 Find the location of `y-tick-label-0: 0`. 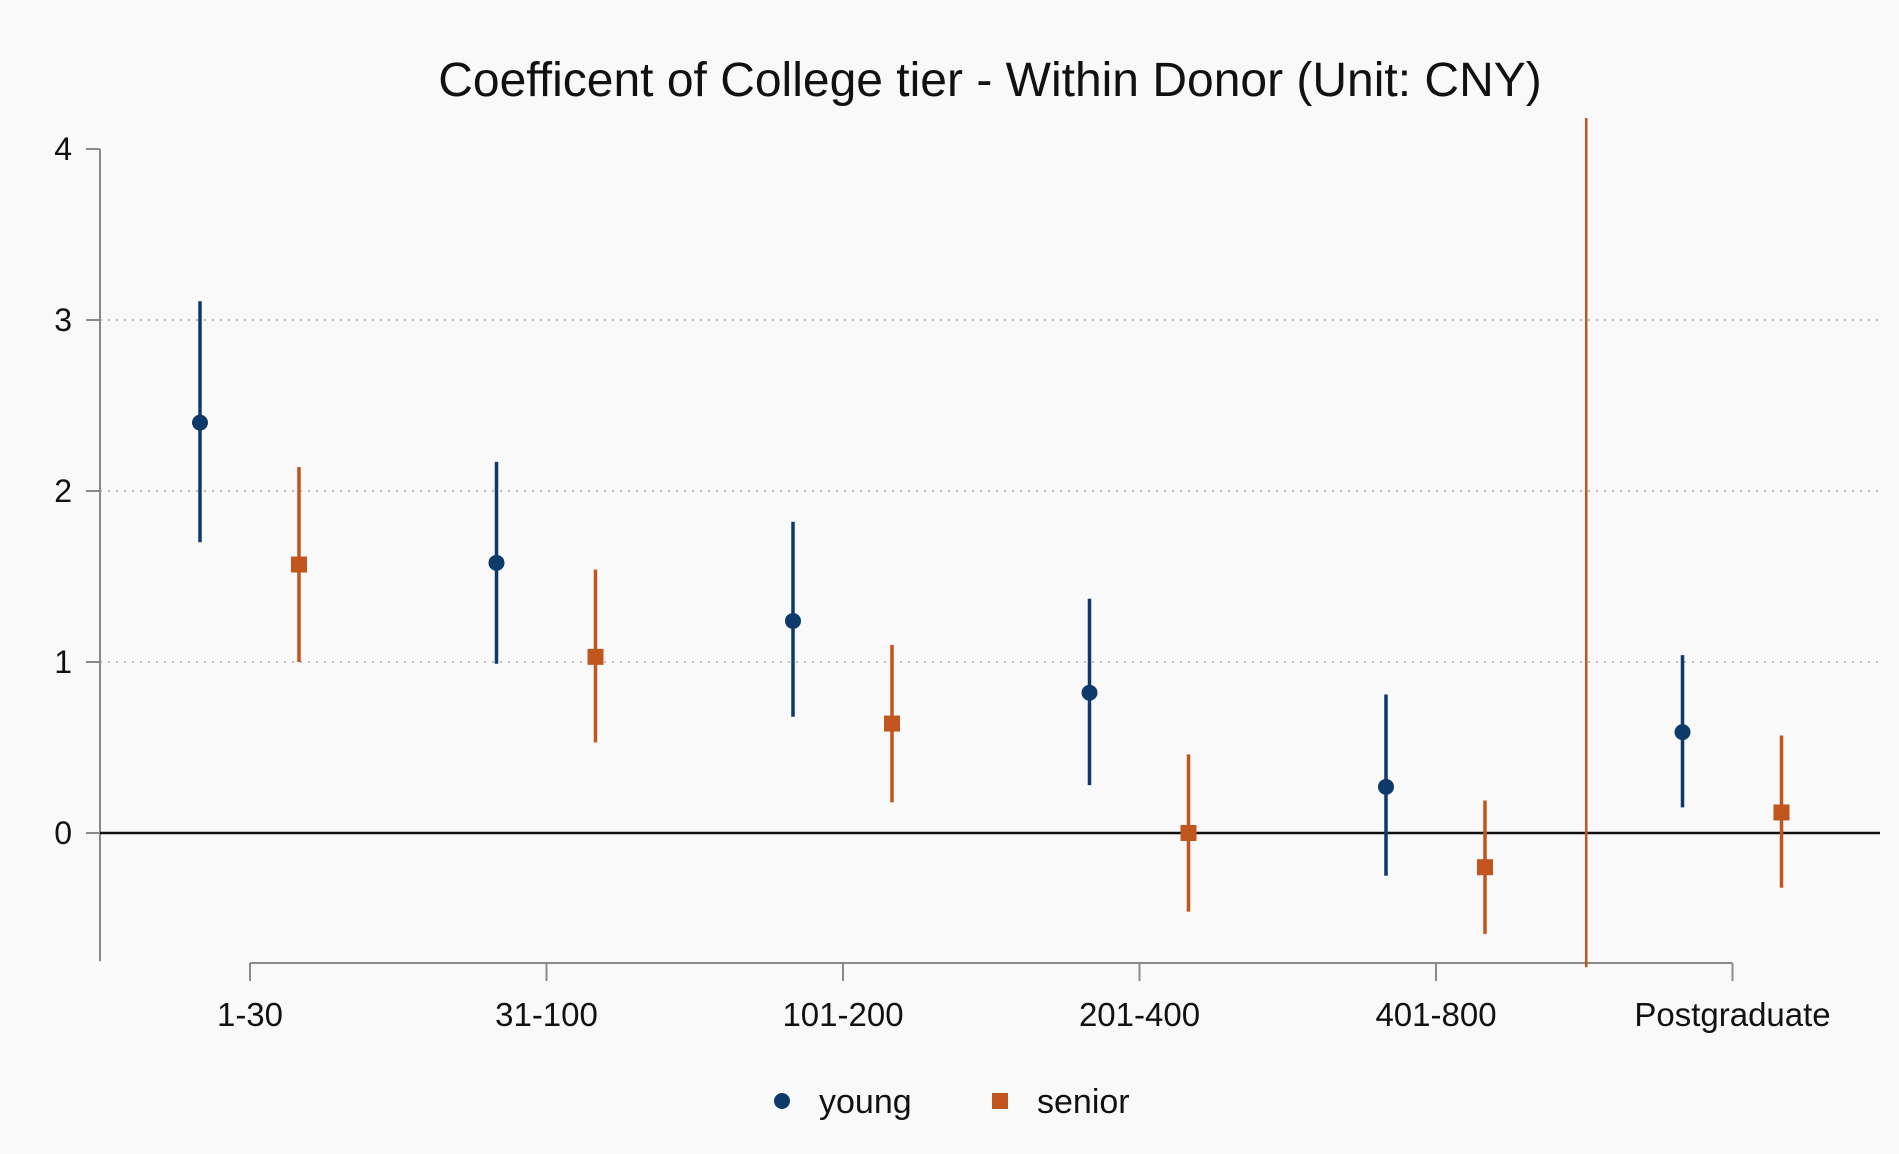

y-tick-label-0: 0 is located at coordinates (63, 833).